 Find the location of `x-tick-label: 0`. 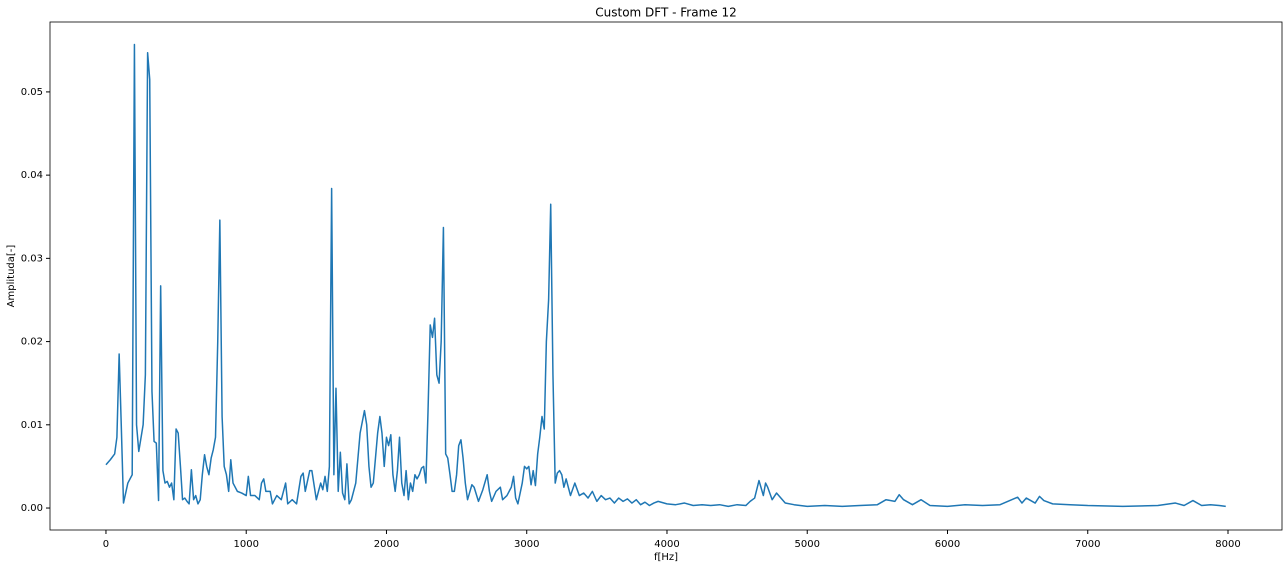

x-tick-label: 0 is located at coordinates (106, 544).